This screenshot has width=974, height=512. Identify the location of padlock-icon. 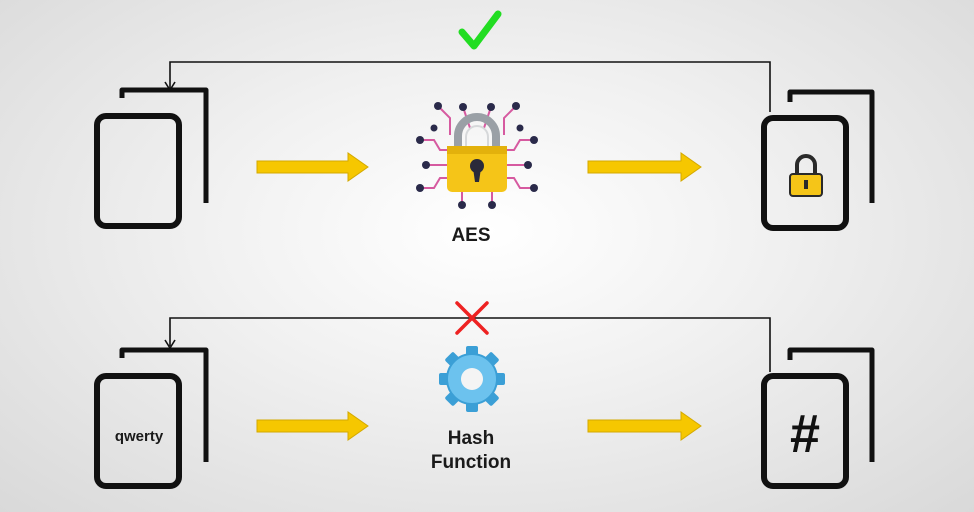
(806, 175).